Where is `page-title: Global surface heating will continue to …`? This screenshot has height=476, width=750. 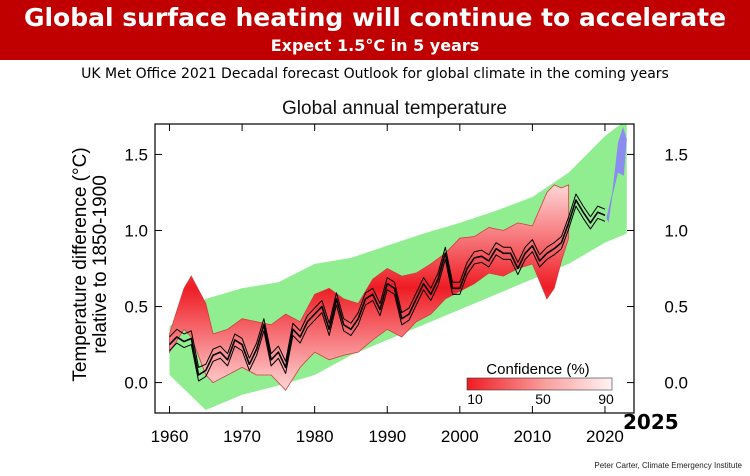 page-title: Global surface heating will continue to … is located at coordinates (375, 17).